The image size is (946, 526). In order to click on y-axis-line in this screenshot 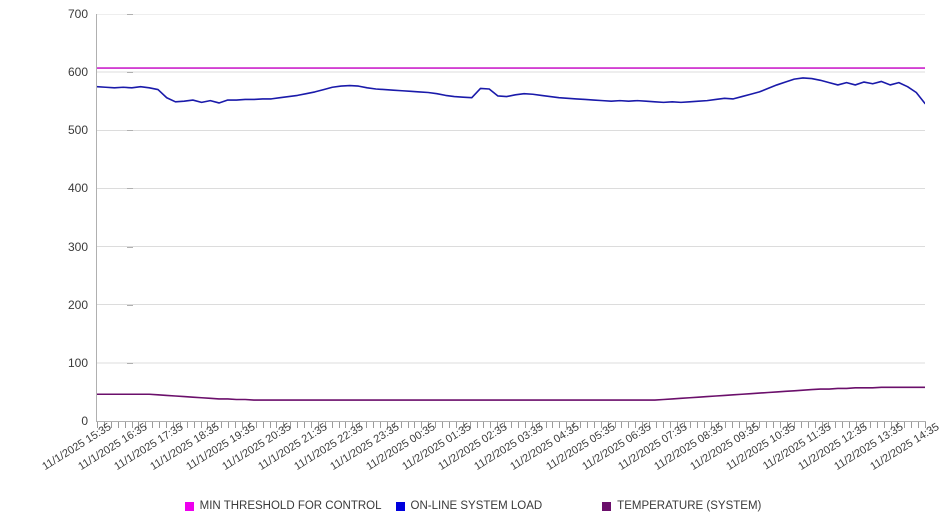, I will do `click(96, 218)`.